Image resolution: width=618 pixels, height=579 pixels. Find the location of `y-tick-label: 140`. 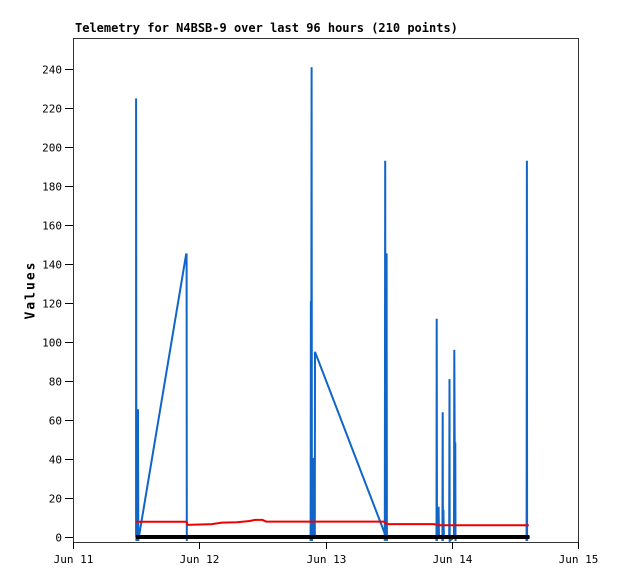

y-tick-label: 140 is located at coordinates (52, 265).